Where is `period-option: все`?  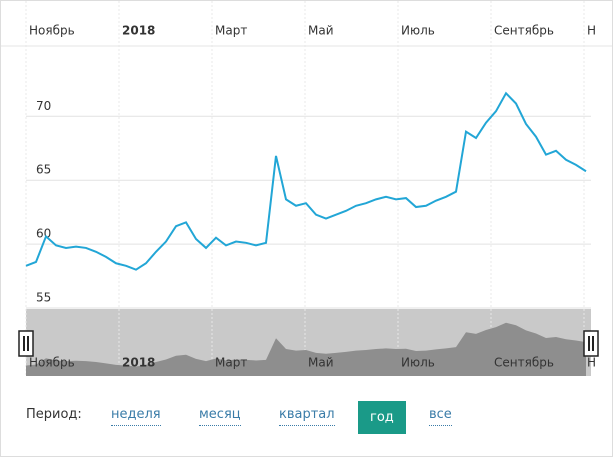 period-option: все is located at coordinates (440, 415).